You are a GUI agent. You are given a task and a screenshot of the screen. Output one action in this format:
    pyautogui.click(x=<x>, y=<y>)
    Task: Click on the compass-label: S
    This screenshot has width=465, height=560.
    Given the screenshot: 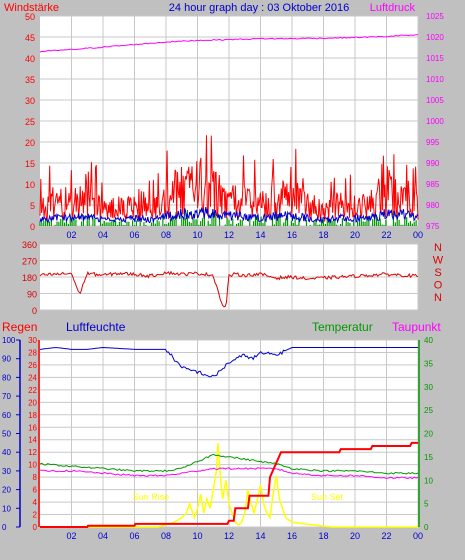 What is the action you would take?
    pyautogui.click(x=437, y=273)
    